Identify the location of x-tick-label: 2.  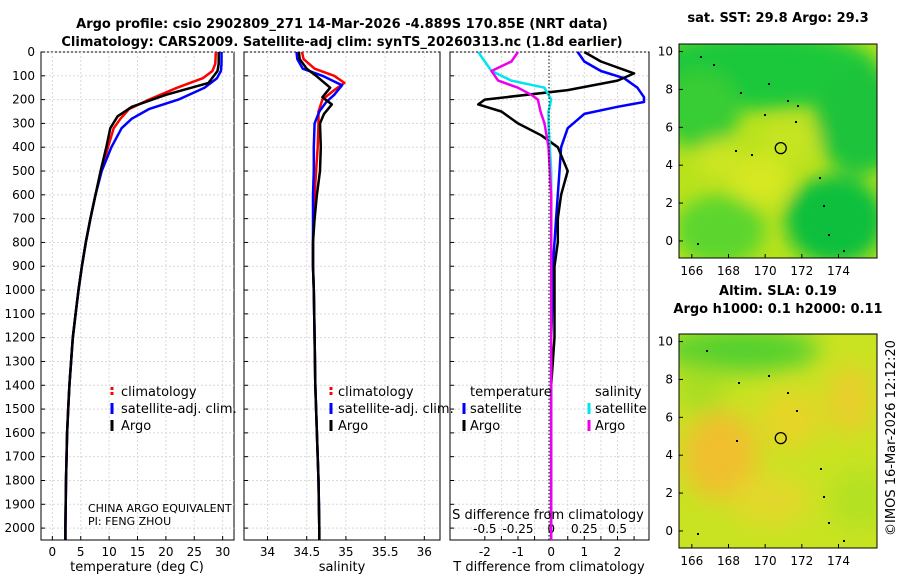
(618, 552).